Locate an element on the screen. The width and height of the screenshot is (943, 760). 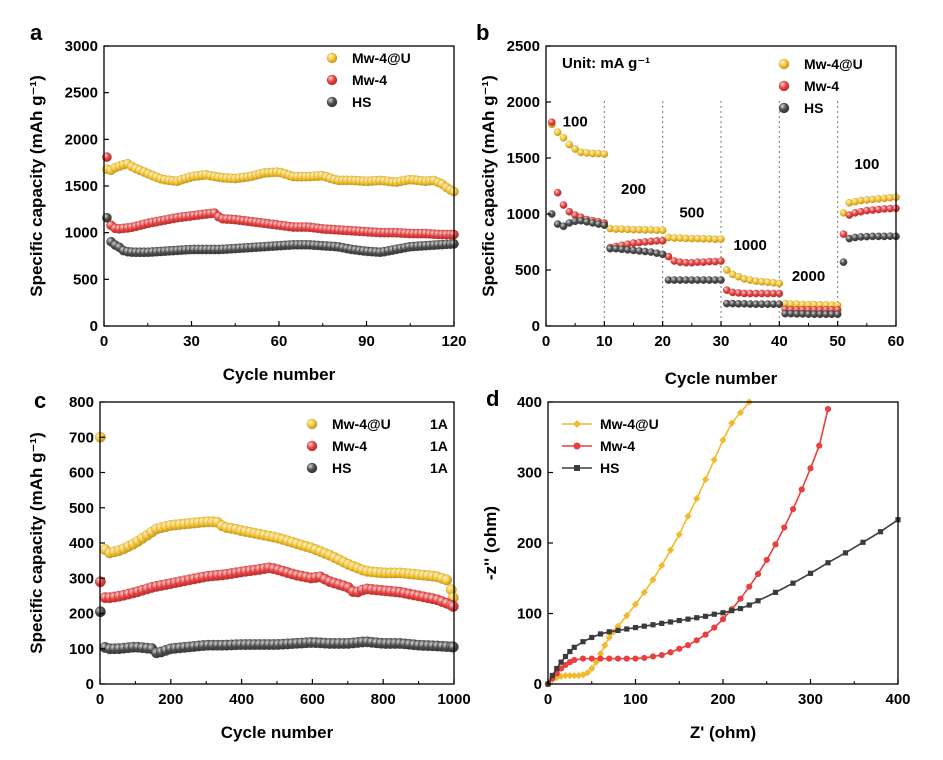
x-tick-label: 600 is located at coordinates (312, 699).